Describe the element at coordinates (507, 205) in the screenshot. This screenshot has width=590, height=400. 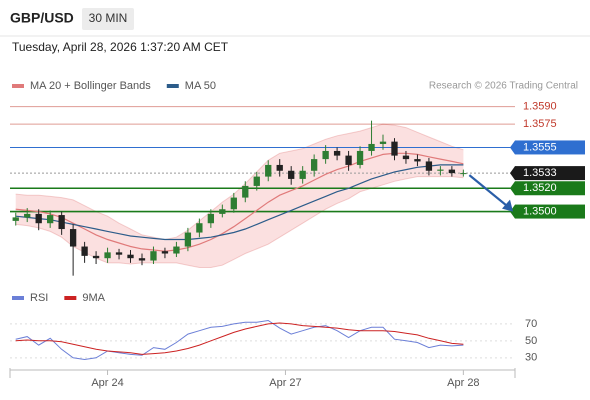
I see `forecast-arrowhead` at that location.